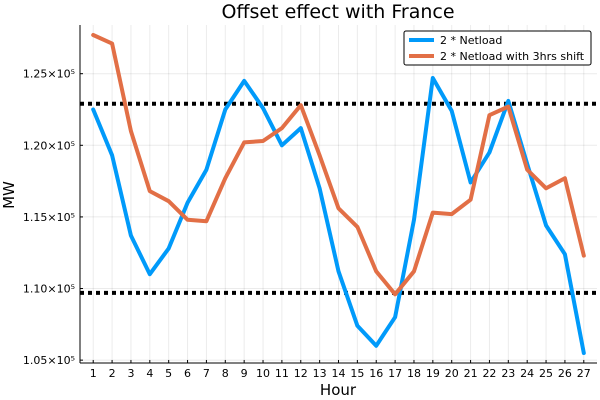  I want to click on legend-label: 2 * Netload with 3hrs shift, so click(512, 56).